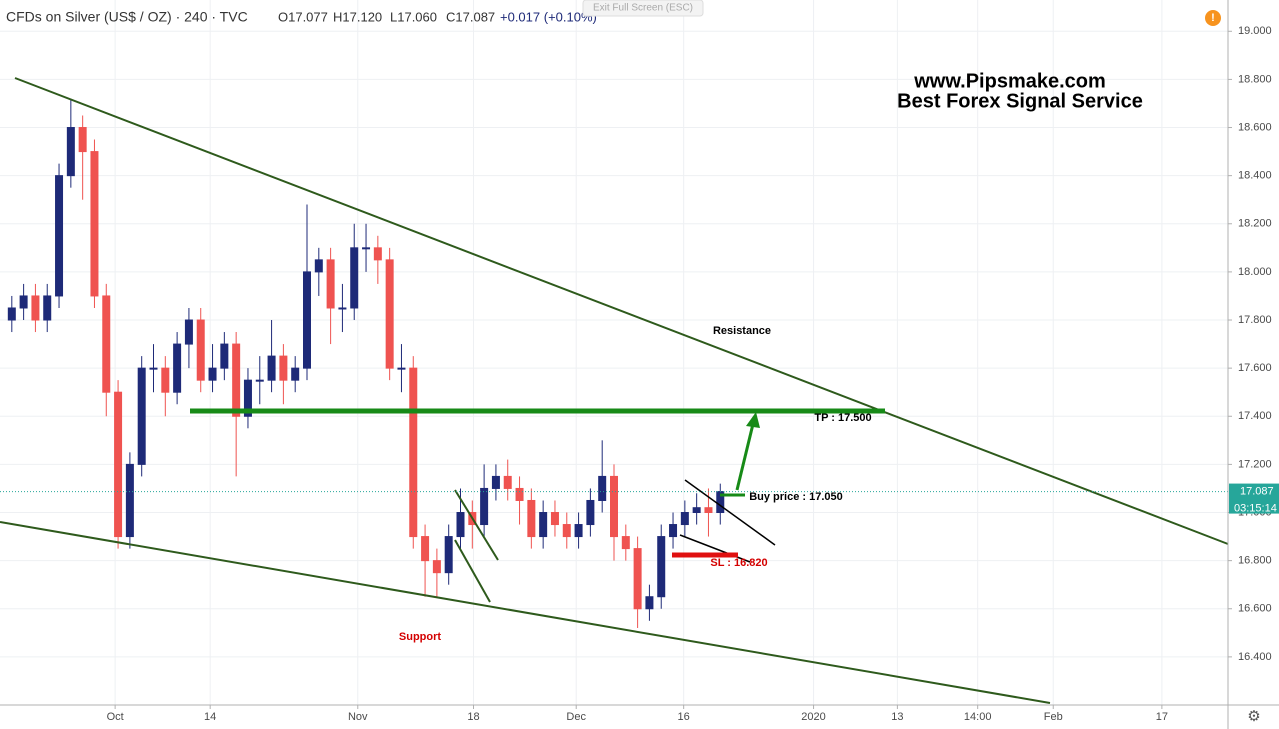  Describe the element at coordinates (1254, 498) in the screenshot. I see `last-price-box` at that location.